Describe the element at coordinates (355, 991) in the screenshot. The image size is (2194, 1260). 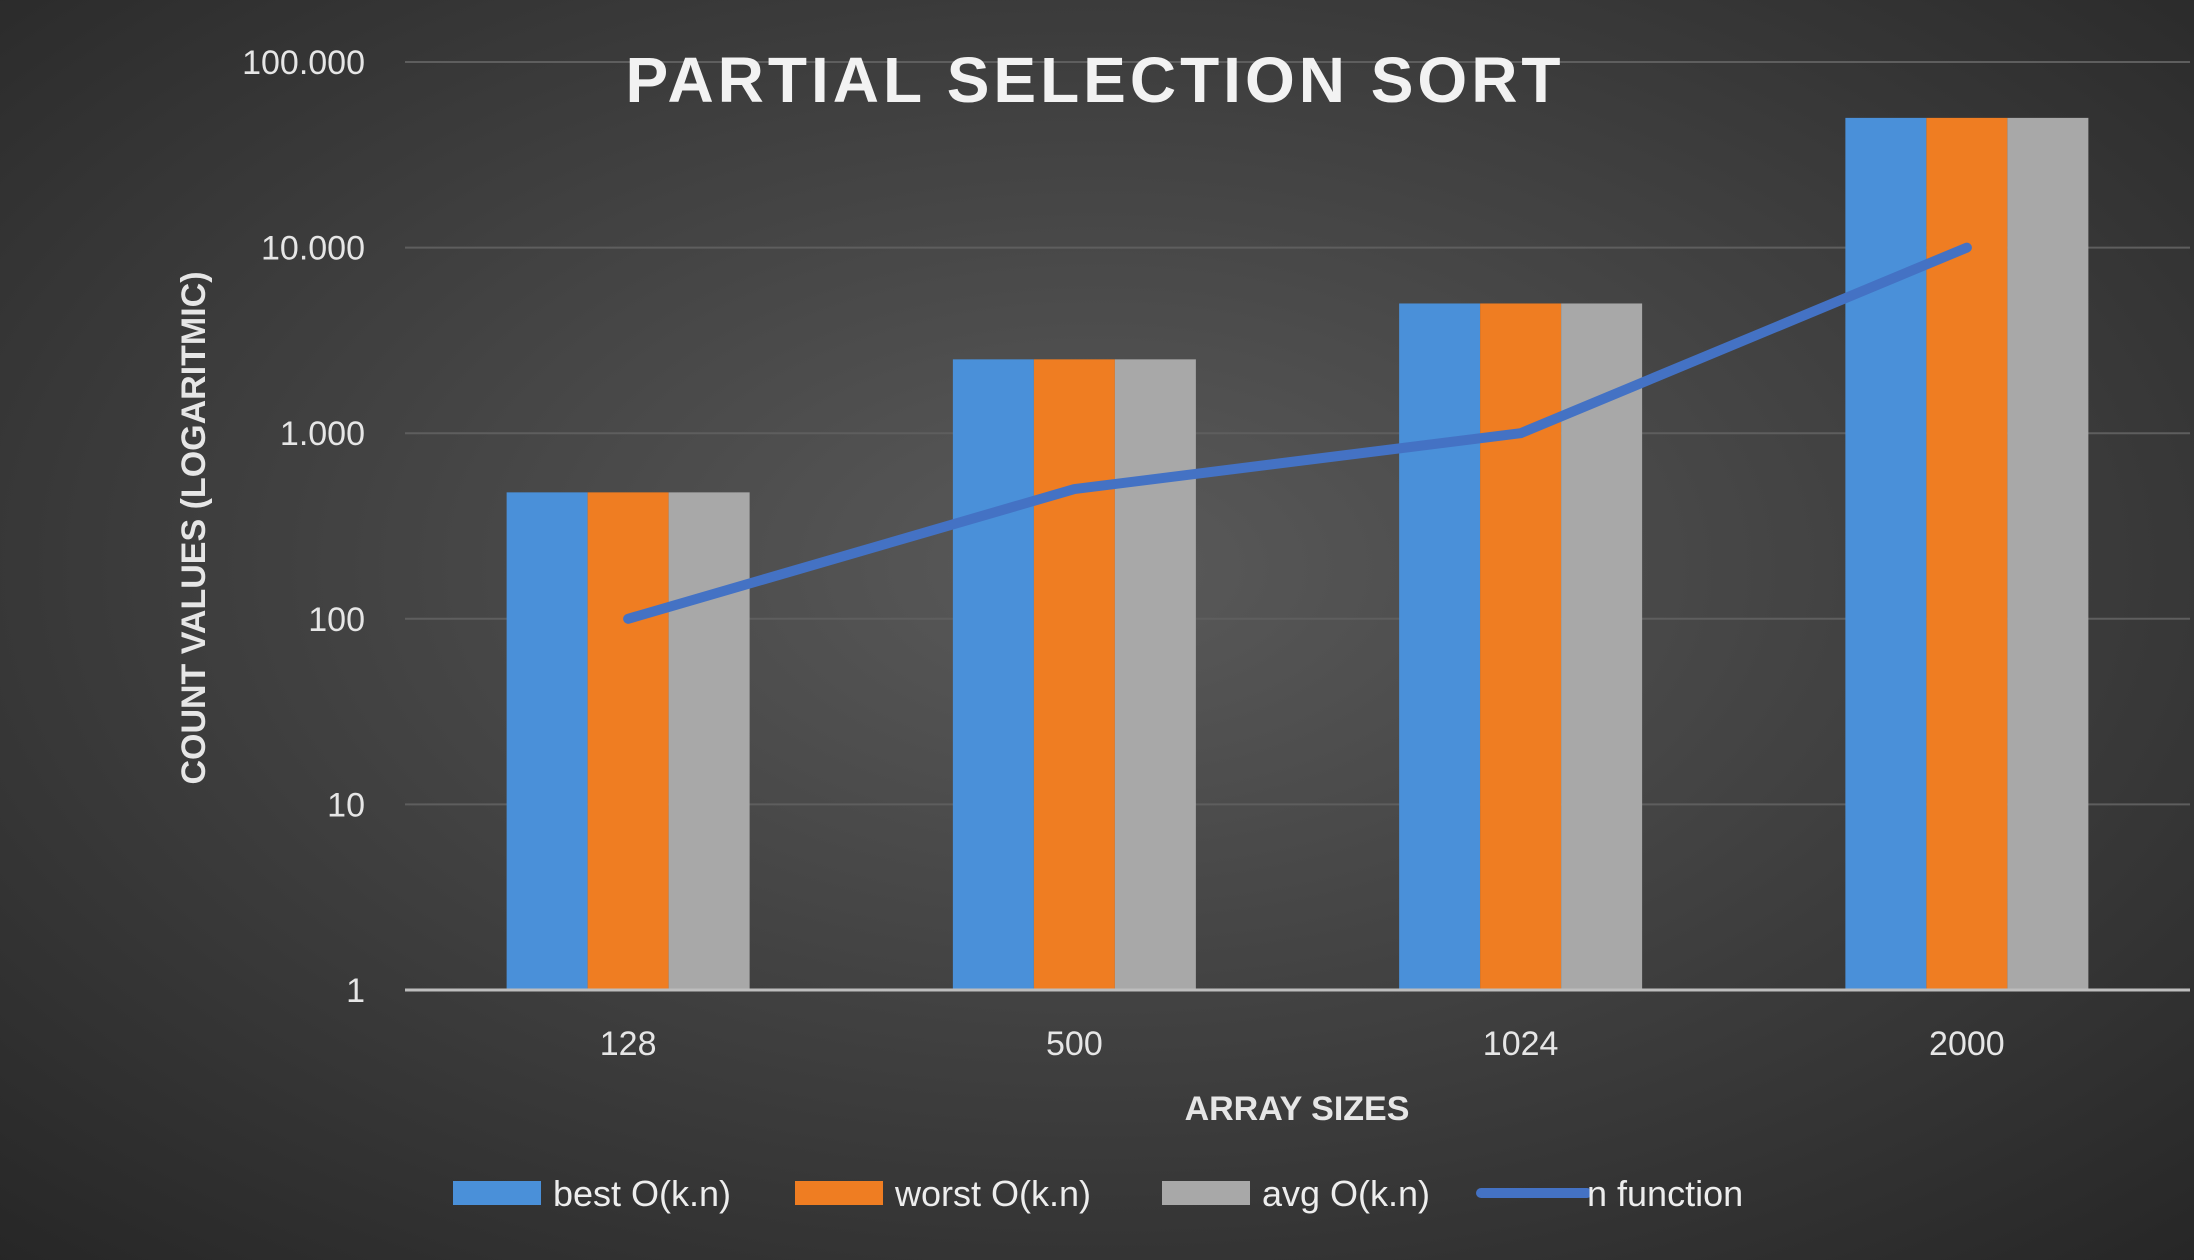
I see `y-tick-label: 1` at that location.